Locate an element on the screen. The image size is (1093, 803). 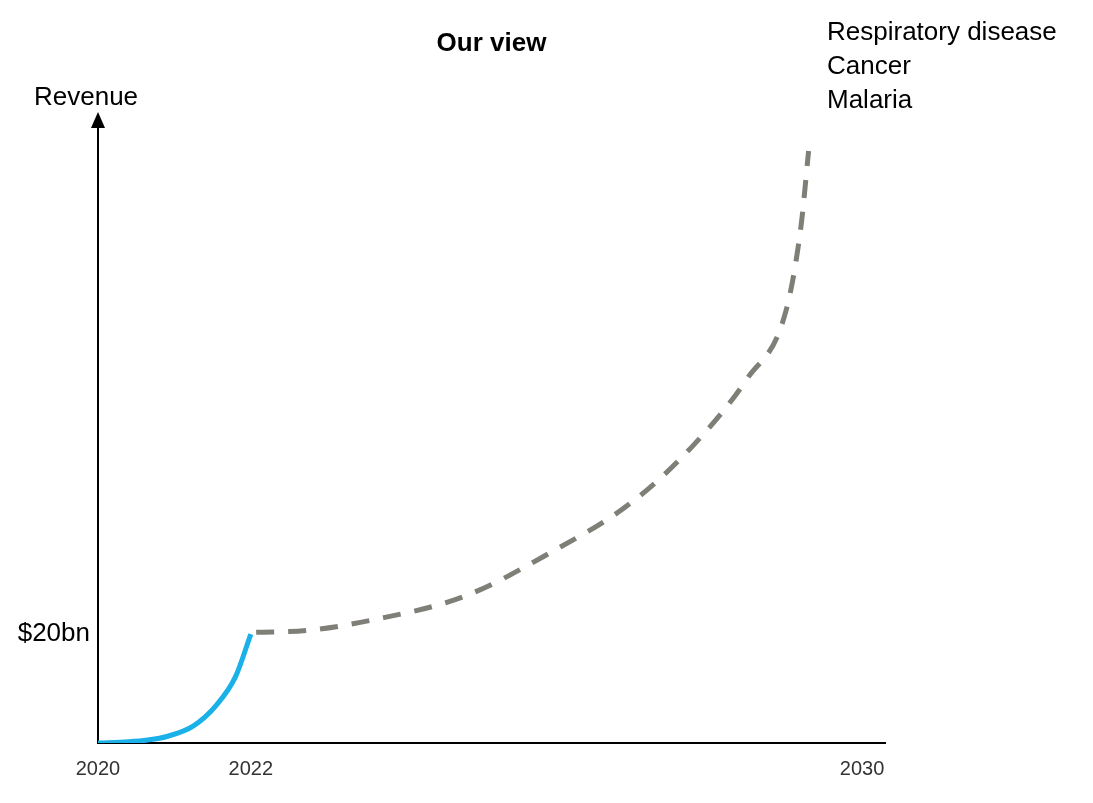
text: $20bn is located at coordinates (53, 632).